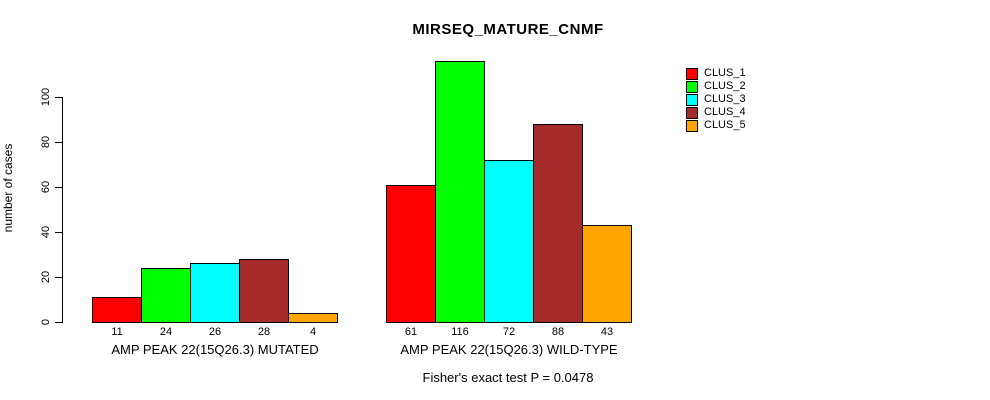 The height and width of the screenshot is (400, 990). I want to click on y-tick-label: 0, so click(46, 322).